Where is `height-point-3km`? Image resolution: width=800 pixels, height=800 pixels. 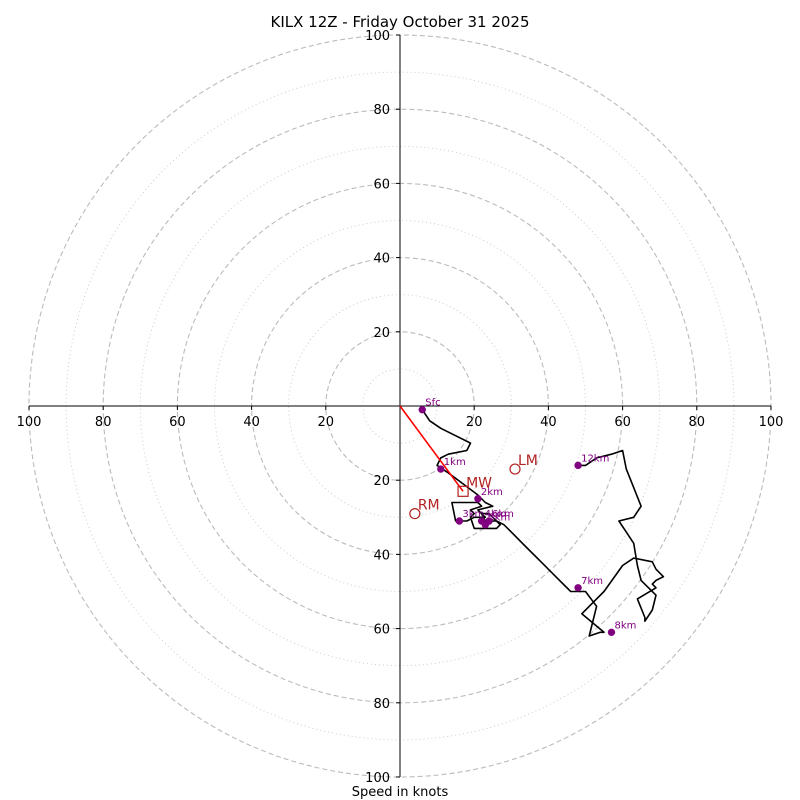 height-point-3km is located at coordinates (459, 521).